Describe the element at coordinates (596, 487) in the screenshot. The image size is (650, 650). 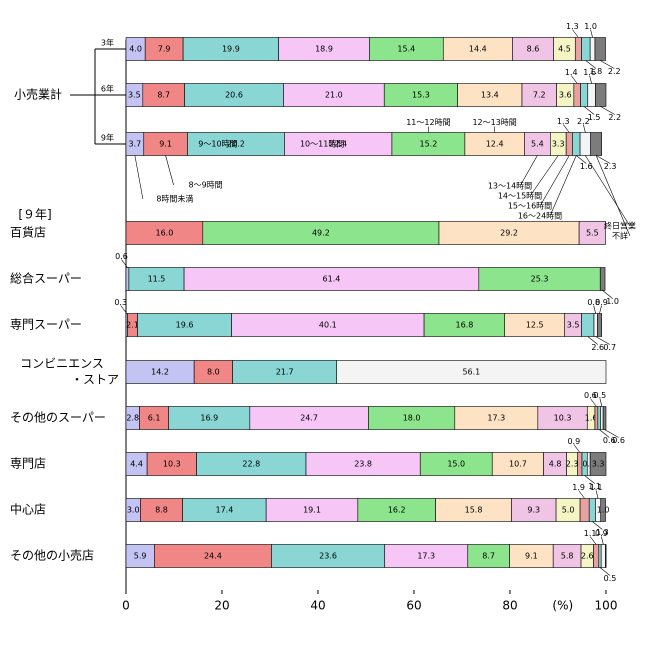
I see `callout-label: 1.1` at that location.